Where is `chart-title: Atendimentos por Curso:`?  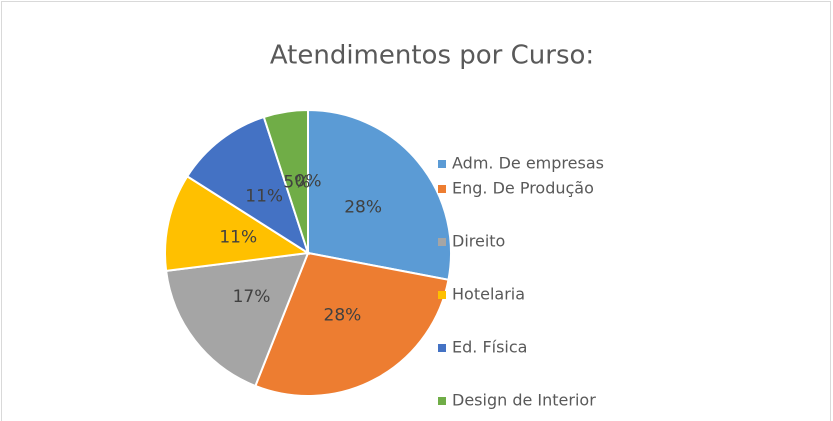
chart-title: Atendimentos por Curso: is located at coordinates (432, 56).